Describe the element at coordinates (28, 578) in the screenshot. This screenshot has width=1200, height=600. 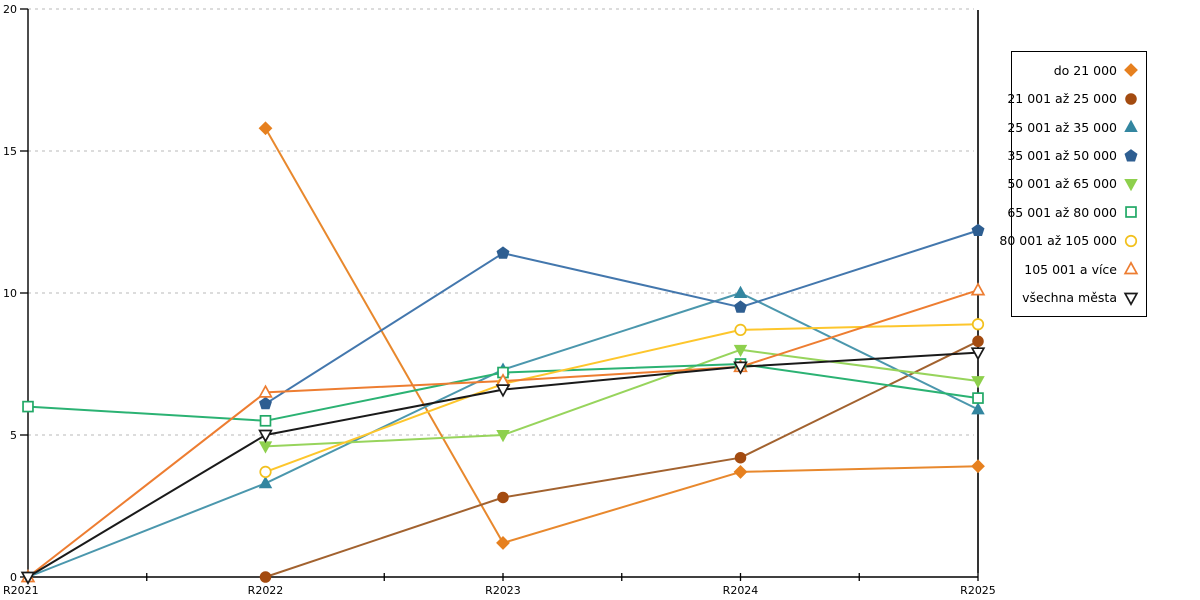
I see `data-point-8-R2021` at that location.